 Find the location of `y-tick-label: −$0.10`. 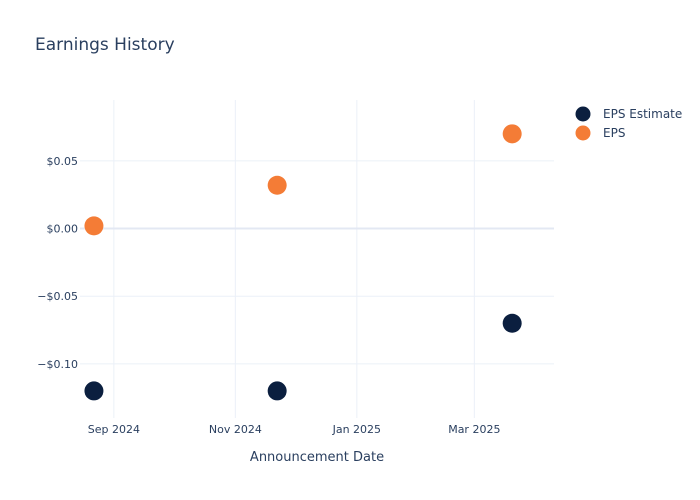

y-tick-label: −$0.10 is located at coordinates (57, 364).